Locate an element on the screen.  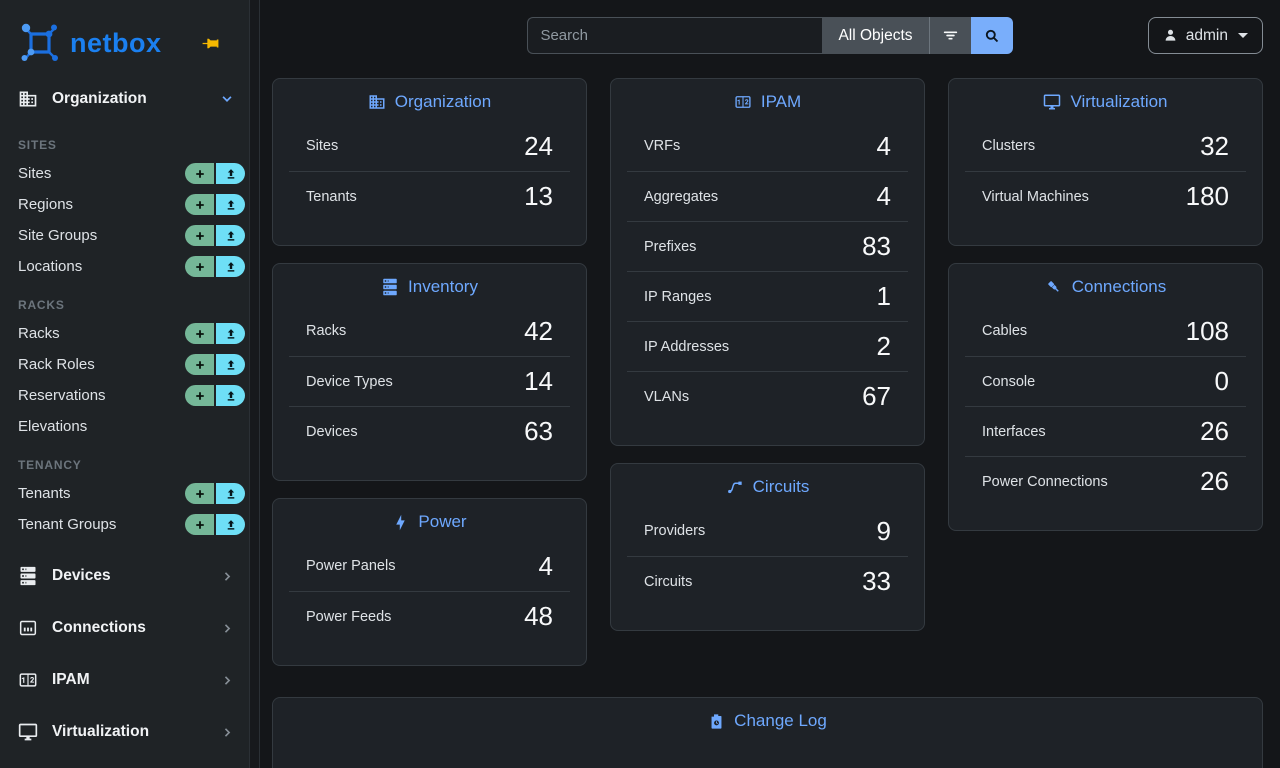
circuits-icon is located at coordinates (735, 487).